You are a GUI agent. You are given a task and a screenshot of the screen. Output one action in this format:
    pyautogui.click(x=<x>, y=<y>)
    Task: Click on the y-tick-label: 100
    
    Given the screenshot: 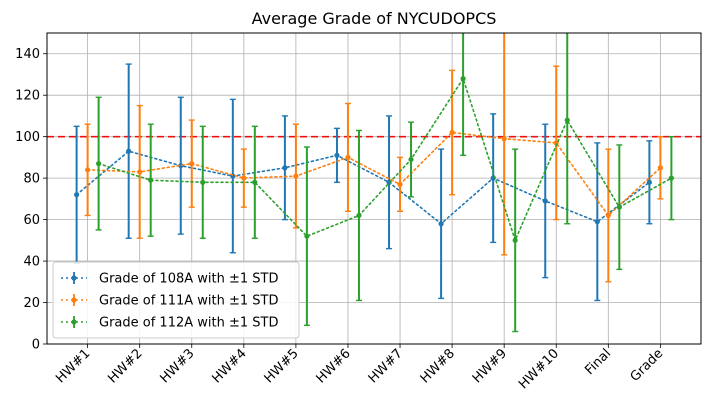 What is the action you would take?
    pyautogui.click(x=27, y=137)
    